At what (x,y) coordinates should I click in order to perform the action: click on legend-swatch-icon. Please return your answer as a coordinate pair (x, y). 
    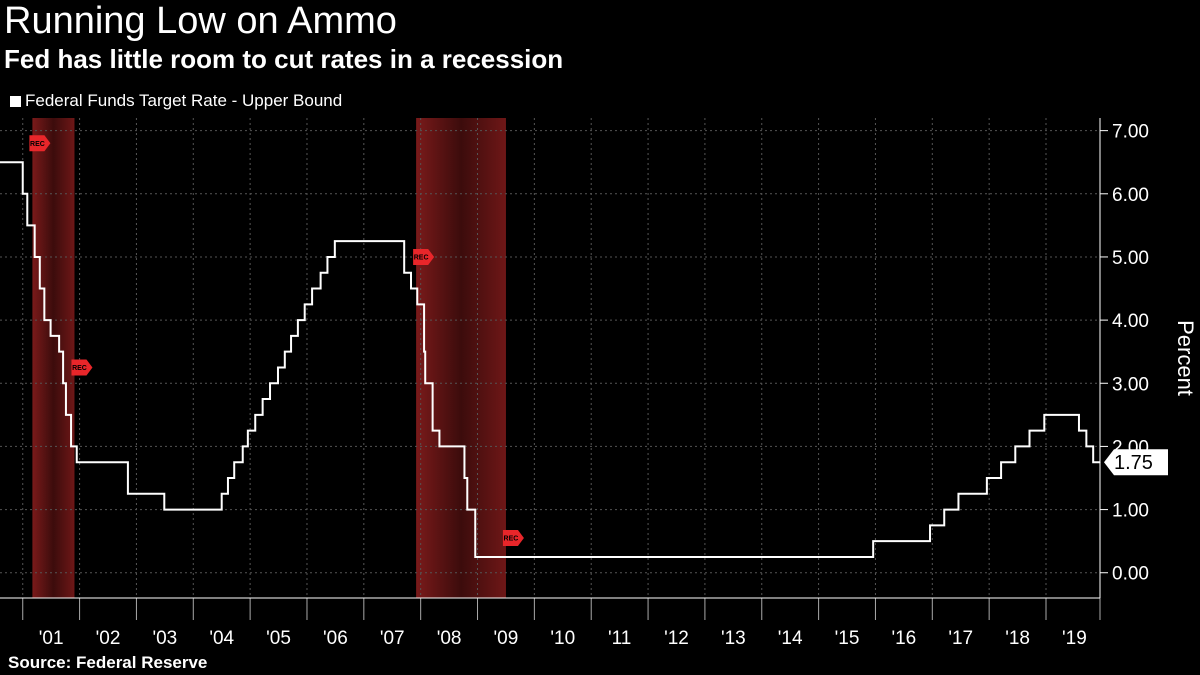
    Looking at the image, I should click on (15, 101).